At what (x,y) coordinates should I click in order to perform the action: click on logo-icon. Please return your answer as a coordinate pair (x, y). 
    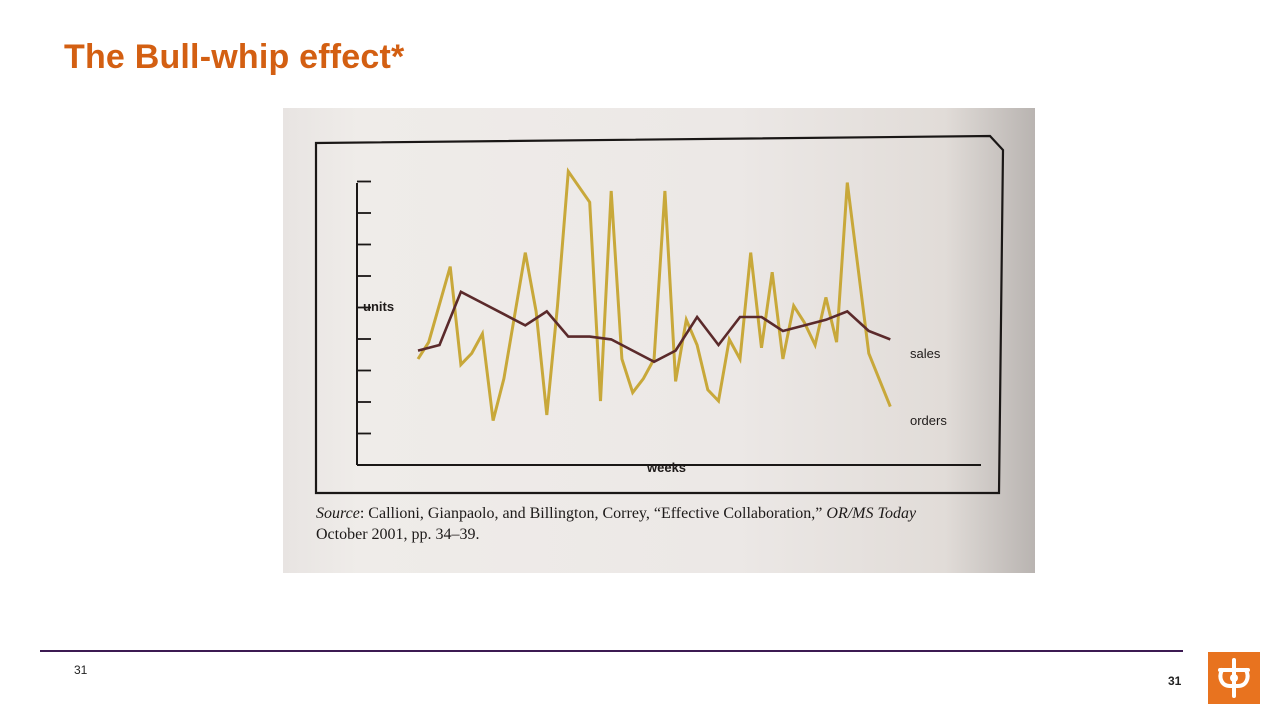
    Looking at the image, I should click on (1234, 678).